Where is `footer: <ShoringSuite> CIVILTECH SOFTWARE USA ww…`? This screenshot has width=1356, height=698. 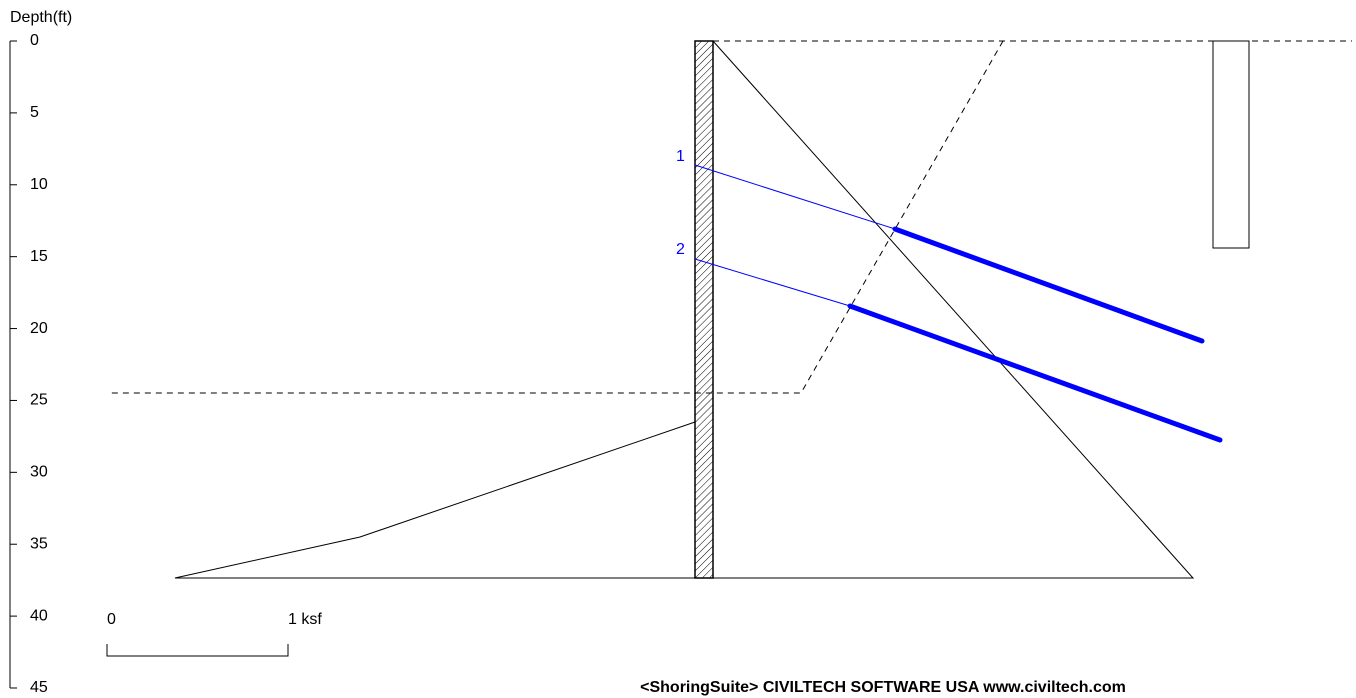
footer: <ShoringSuite> CIVILTECH SOFTWARE USA ww… is located at coordinates (883, 687).